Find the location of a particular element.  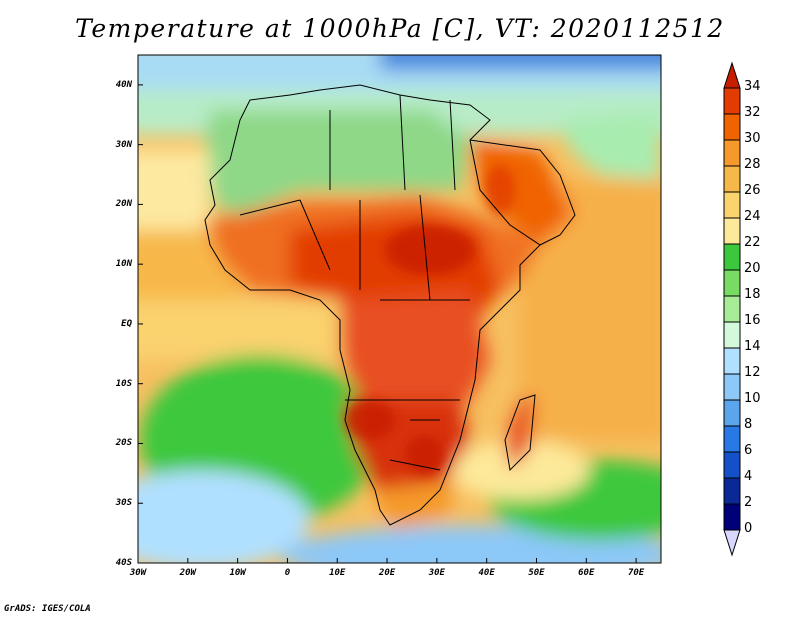

colorbar-label: 12 is located at coordinates (752, 372).